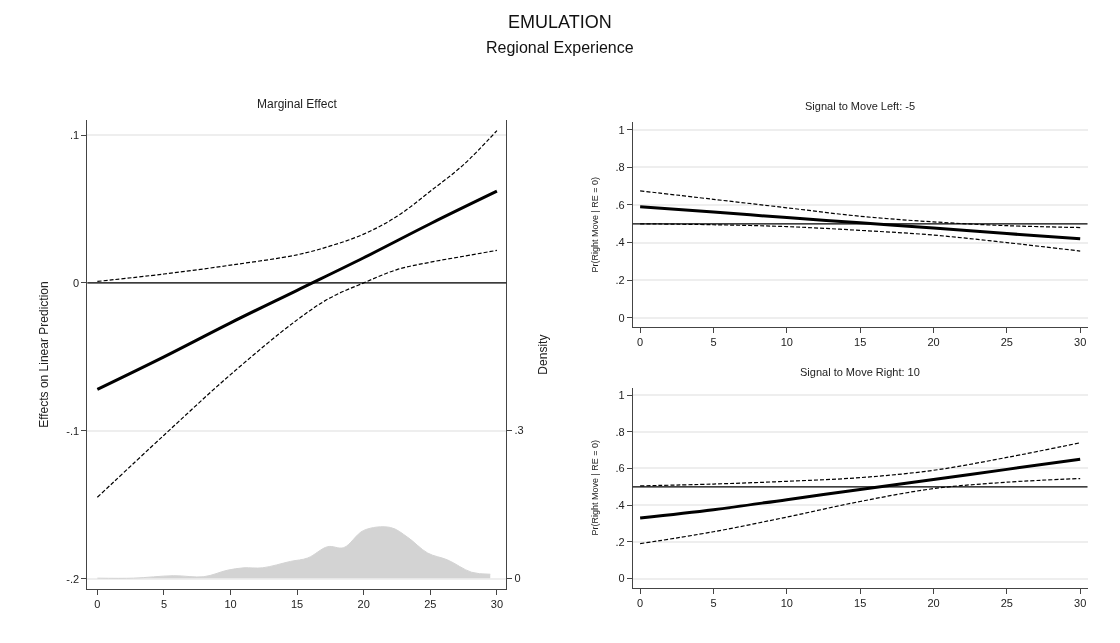 The width and height of the screenshot is (1120, 643). Describe the element at coordinates (517, 578) in the screenshot. I see `y2-tick-label: 0` at that location.